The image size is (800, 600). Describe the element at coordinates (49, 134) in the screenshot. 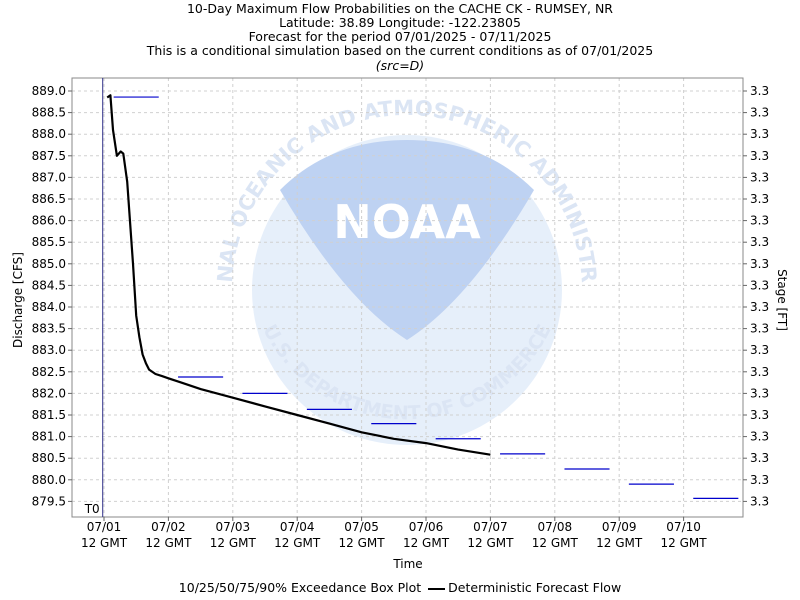

I see `y-tick-label: 888.0` at that location.